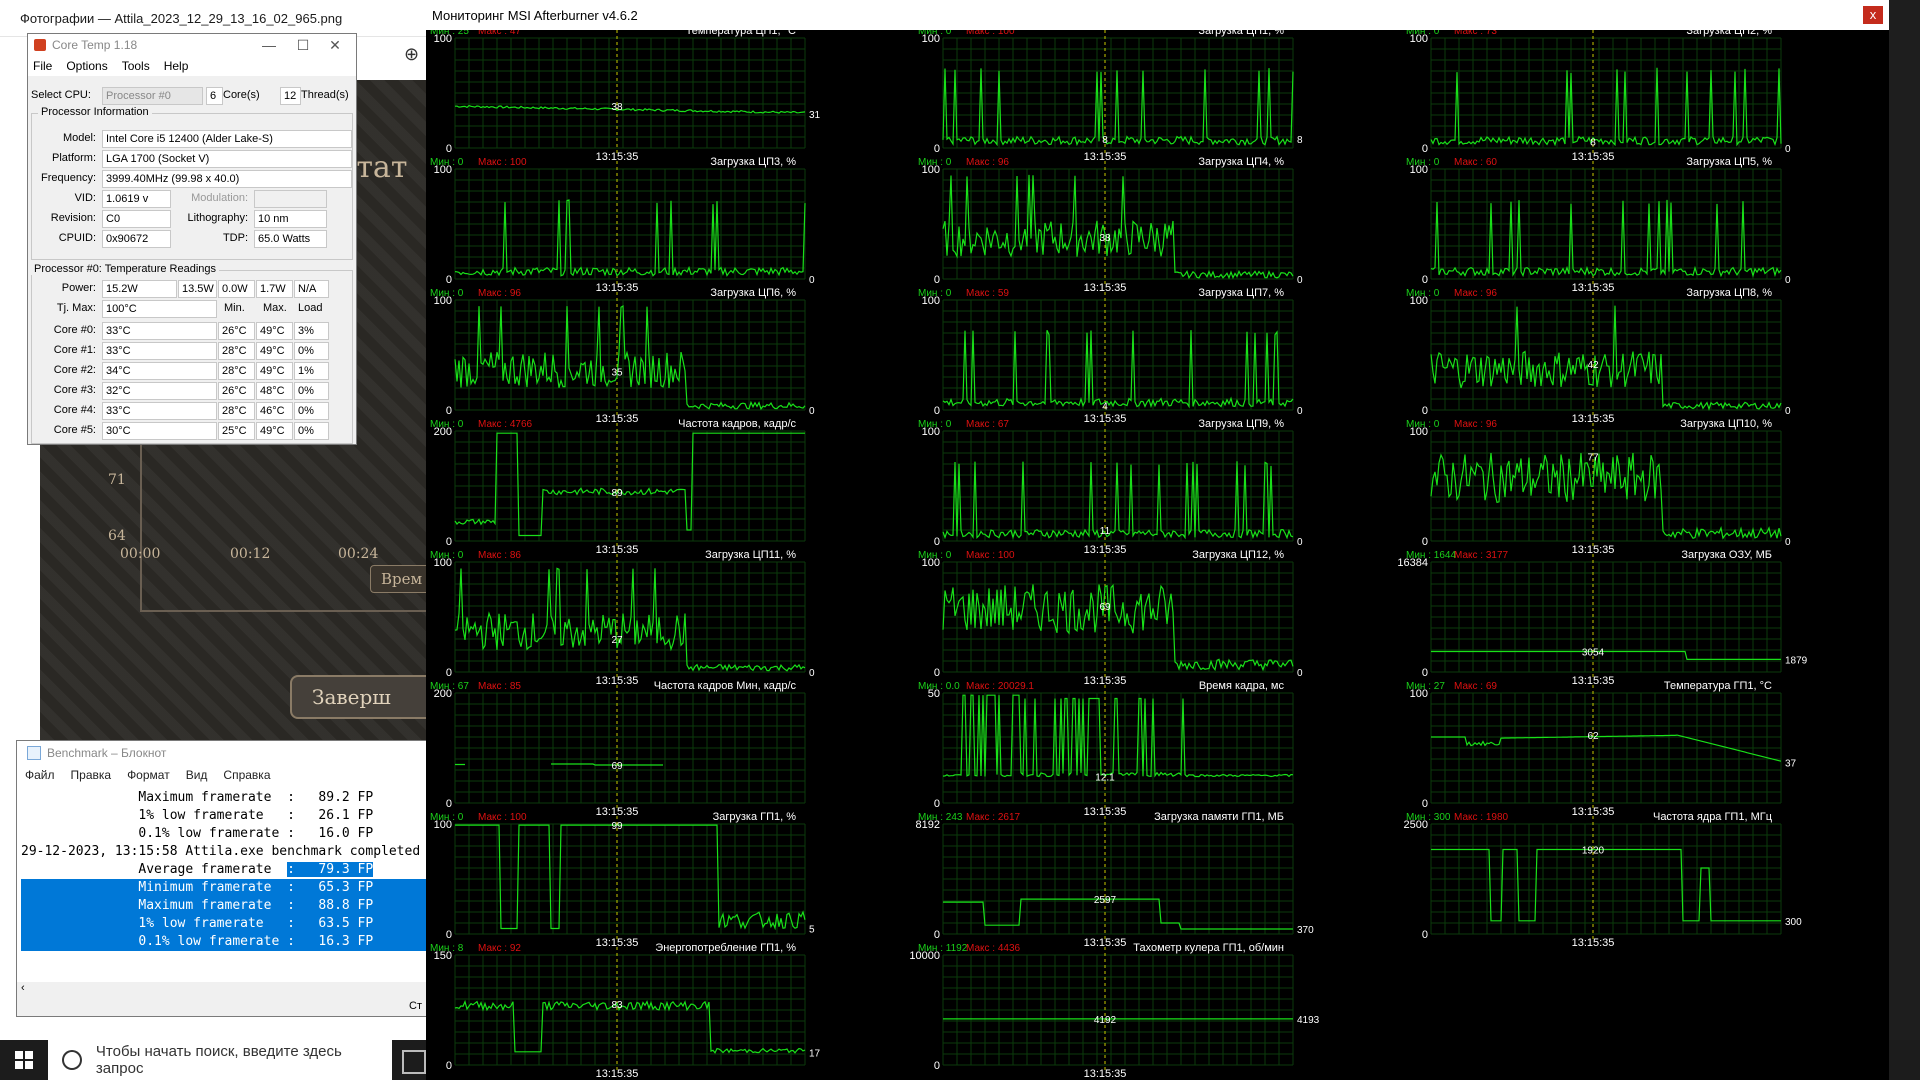 This screenshot has width=1920, height=1080. I want to click on power-uncore: 0.0W, so click(236, 289).